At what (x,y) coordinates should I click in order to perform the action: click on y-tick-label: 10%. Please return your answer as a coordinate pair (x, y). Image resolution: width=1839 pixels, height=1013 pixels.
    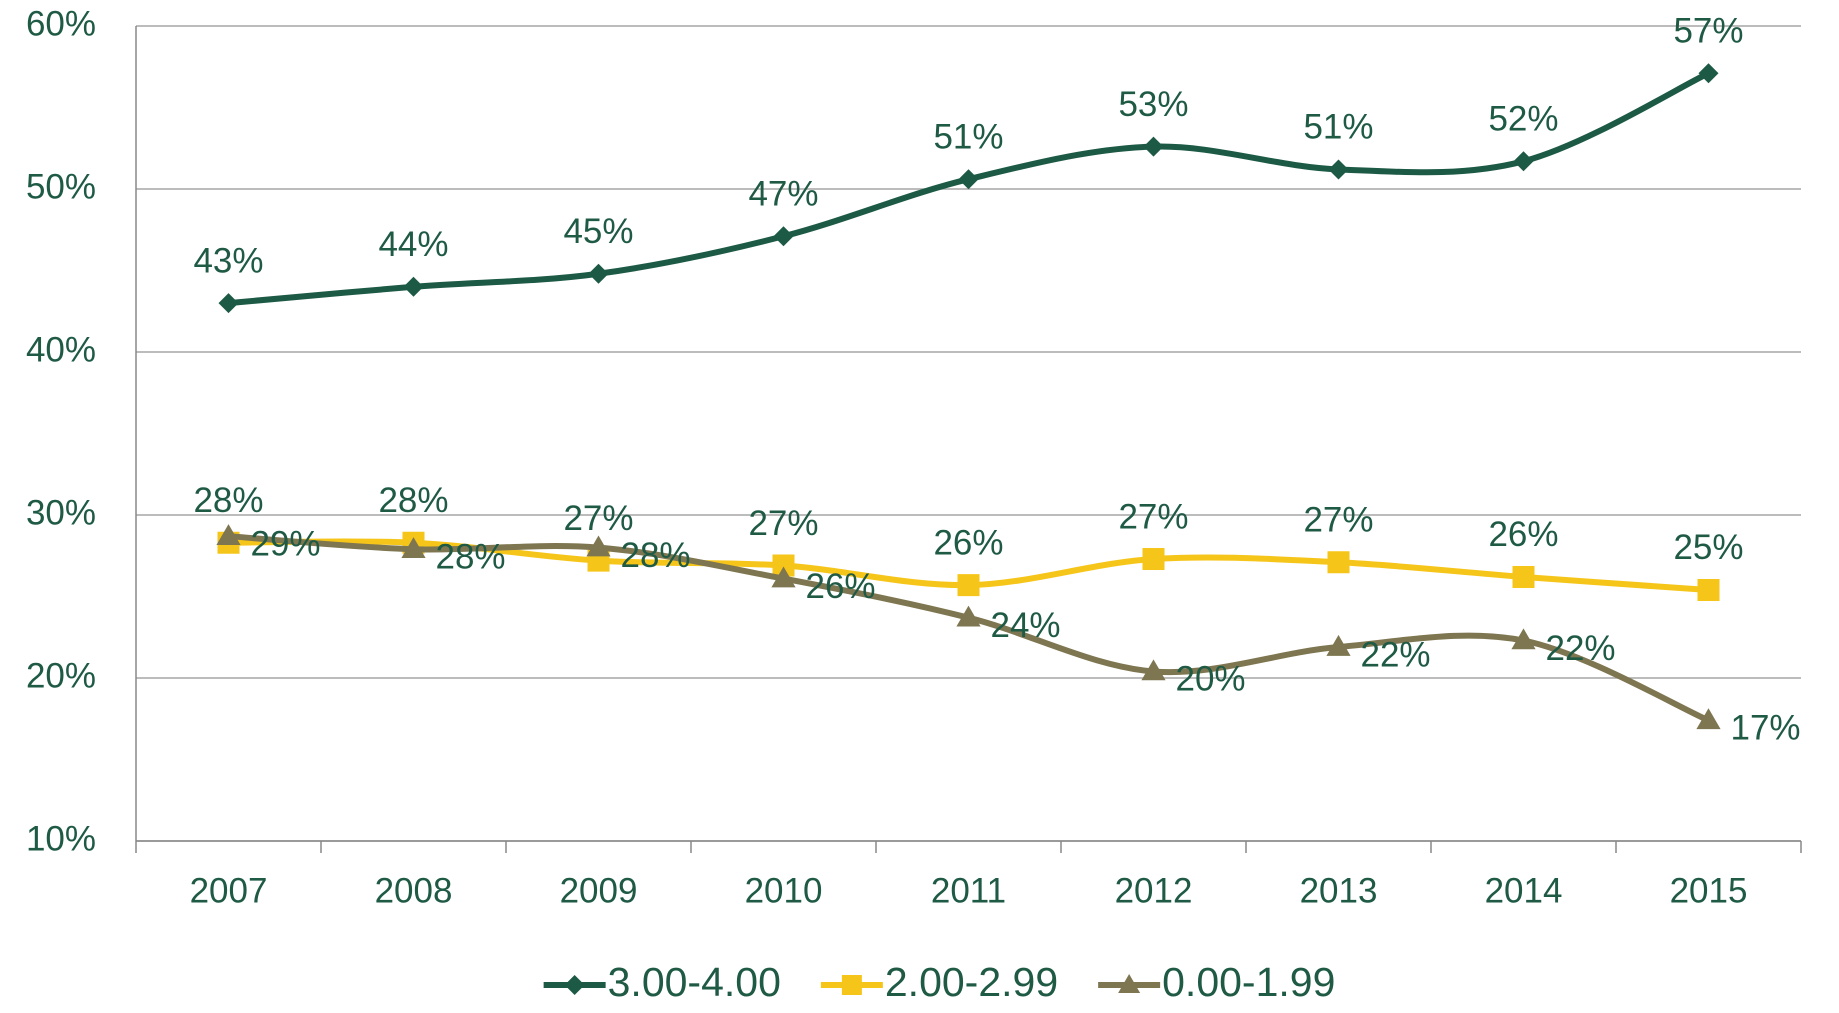
    Looking at the image, I should click on (61, 838).